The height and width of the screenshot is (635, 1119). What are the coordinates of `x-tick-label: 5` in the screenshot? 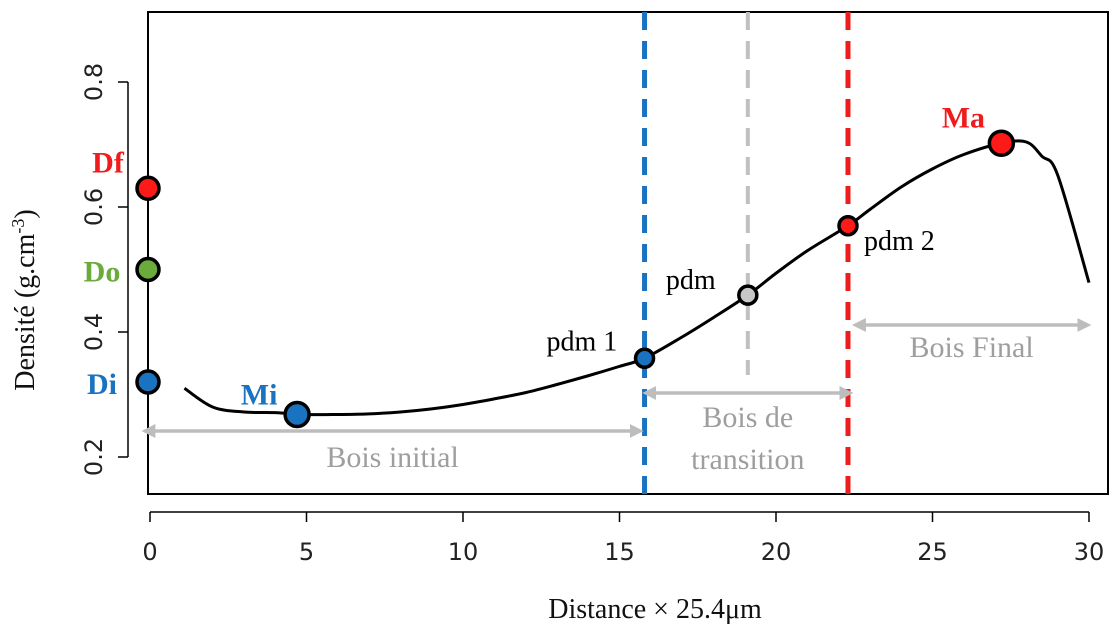 It's located at (306, 552).